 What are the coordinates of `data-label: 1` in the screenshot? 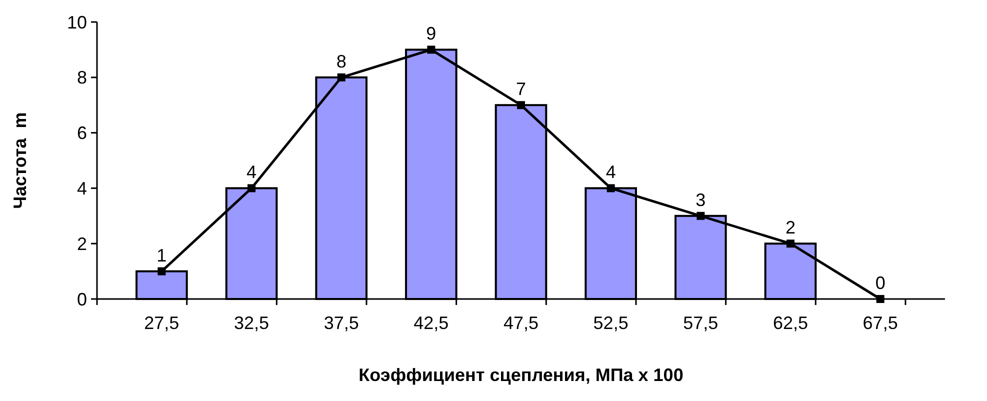 It's located at (161, 255).